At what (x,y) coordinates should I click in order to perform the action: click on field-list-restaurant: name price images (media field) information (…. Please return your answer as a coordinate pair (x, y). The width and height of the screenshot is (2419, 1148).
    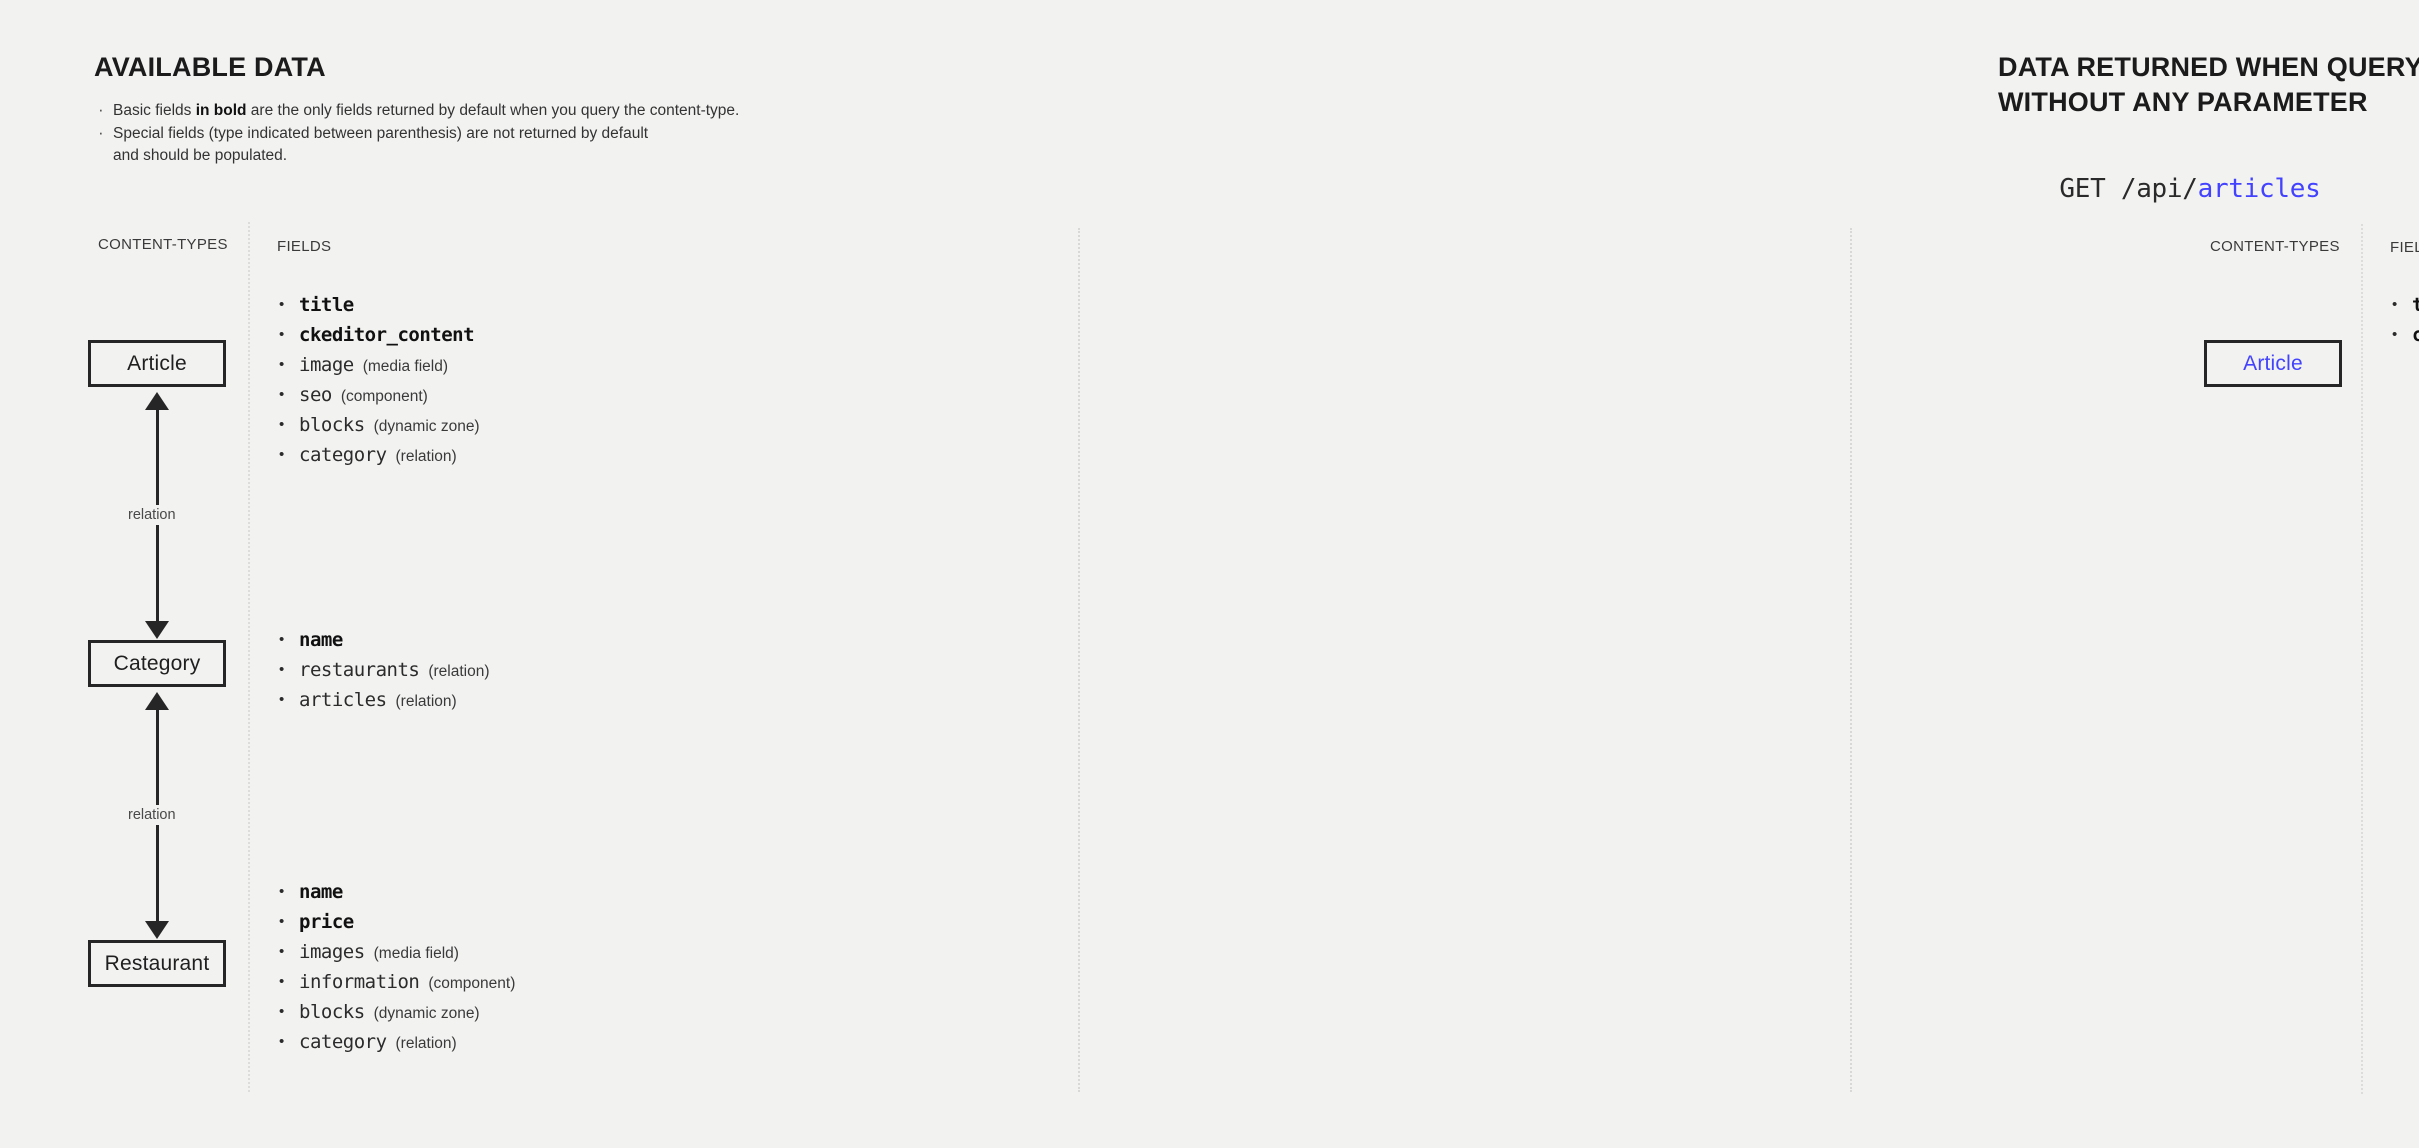
    Looking at the image, I should click on (395, 967).